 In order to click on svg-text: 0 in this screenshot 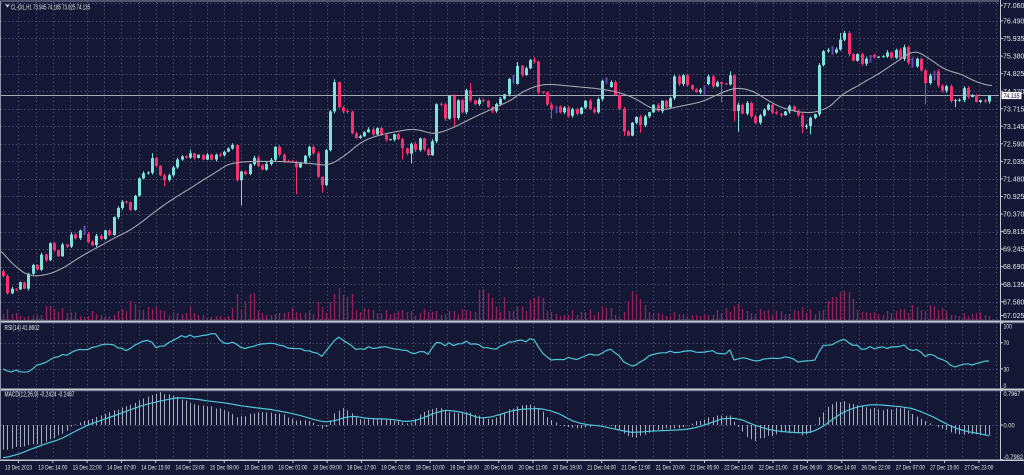, I will do `click(1005, 386)`.